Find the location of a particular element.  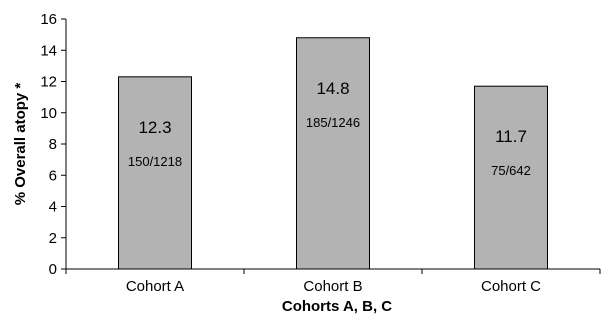

bar-cohort-a is located at coordinates (155, 173).